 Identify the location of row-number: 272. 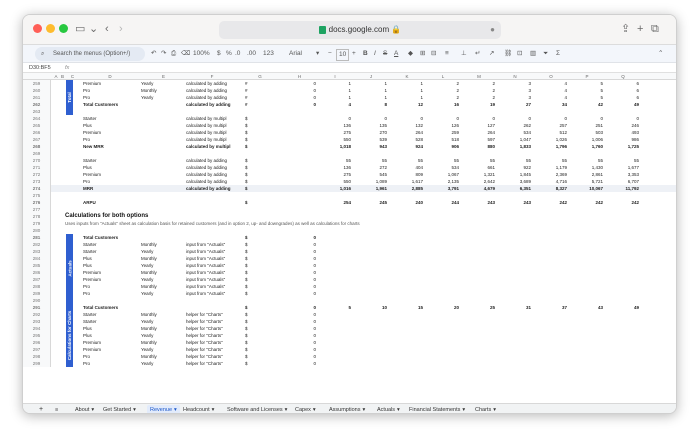
(37, 174).